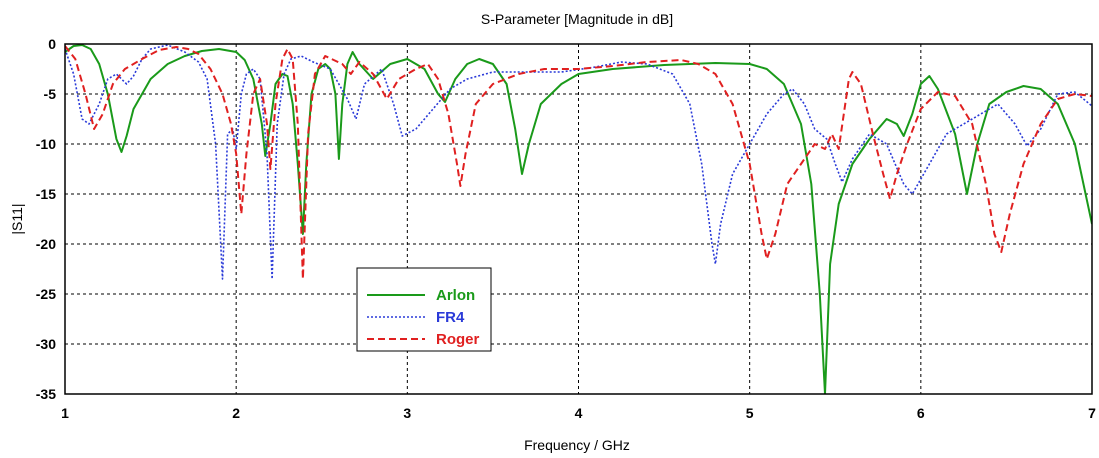  I want to click on x-tick-label: 5, so click(750, 413).